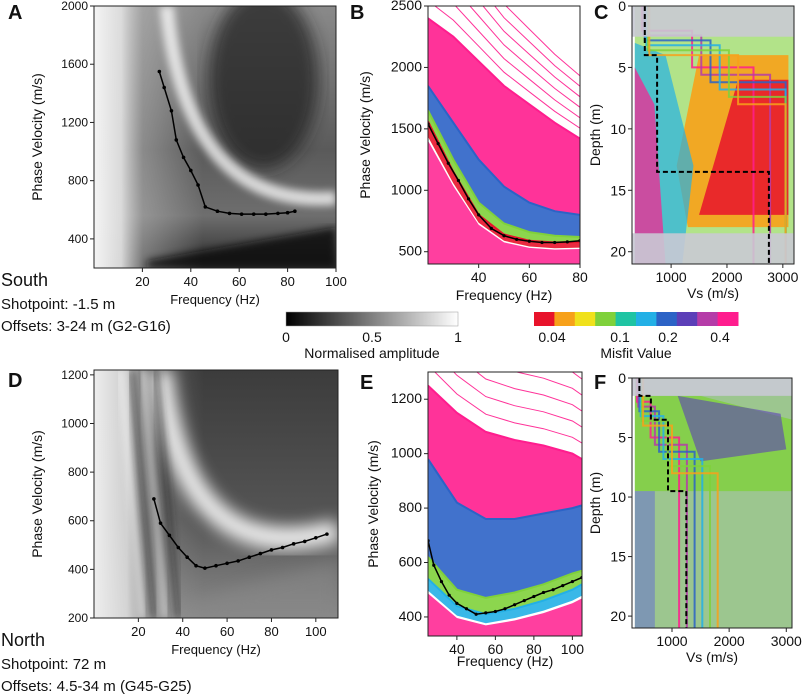  Describe the element at coordinates (504, 295) in the screenshot. I see `x-axis-label: Frequency (Hz)` at that location.